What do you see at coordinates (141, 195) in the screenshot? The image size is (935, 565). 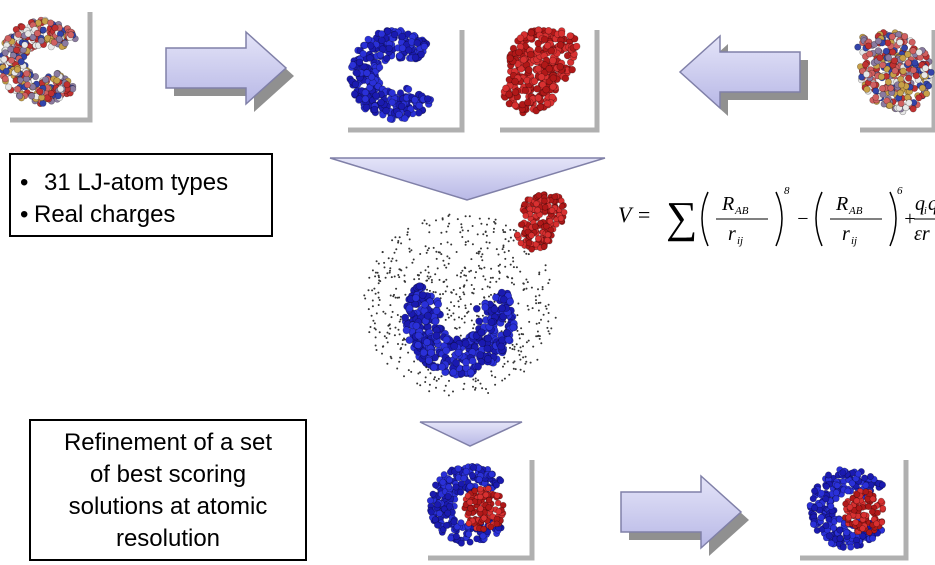 I see `bullet-box: • 31 LJ-atom types • Real charges` at bounding box center [141, 195].